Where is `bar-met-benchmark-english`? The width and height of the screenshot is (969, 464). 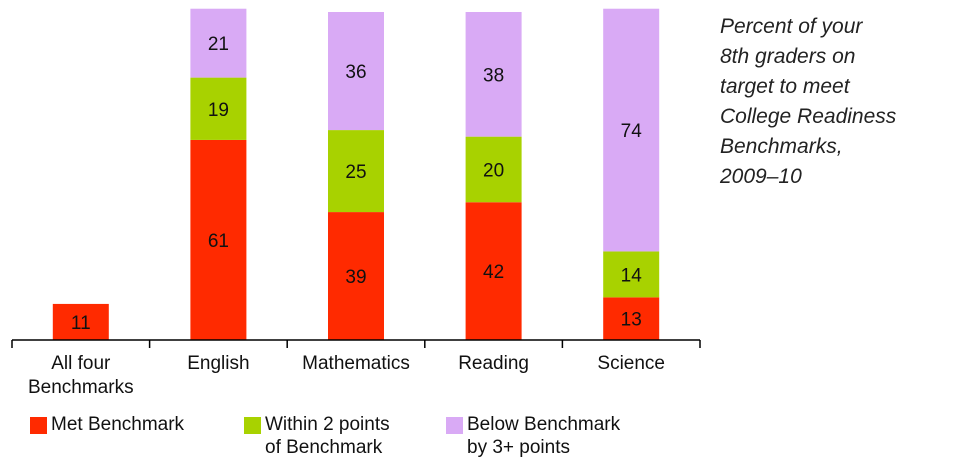 bar-met-benchmark-english is located at coordinates (218, 239).